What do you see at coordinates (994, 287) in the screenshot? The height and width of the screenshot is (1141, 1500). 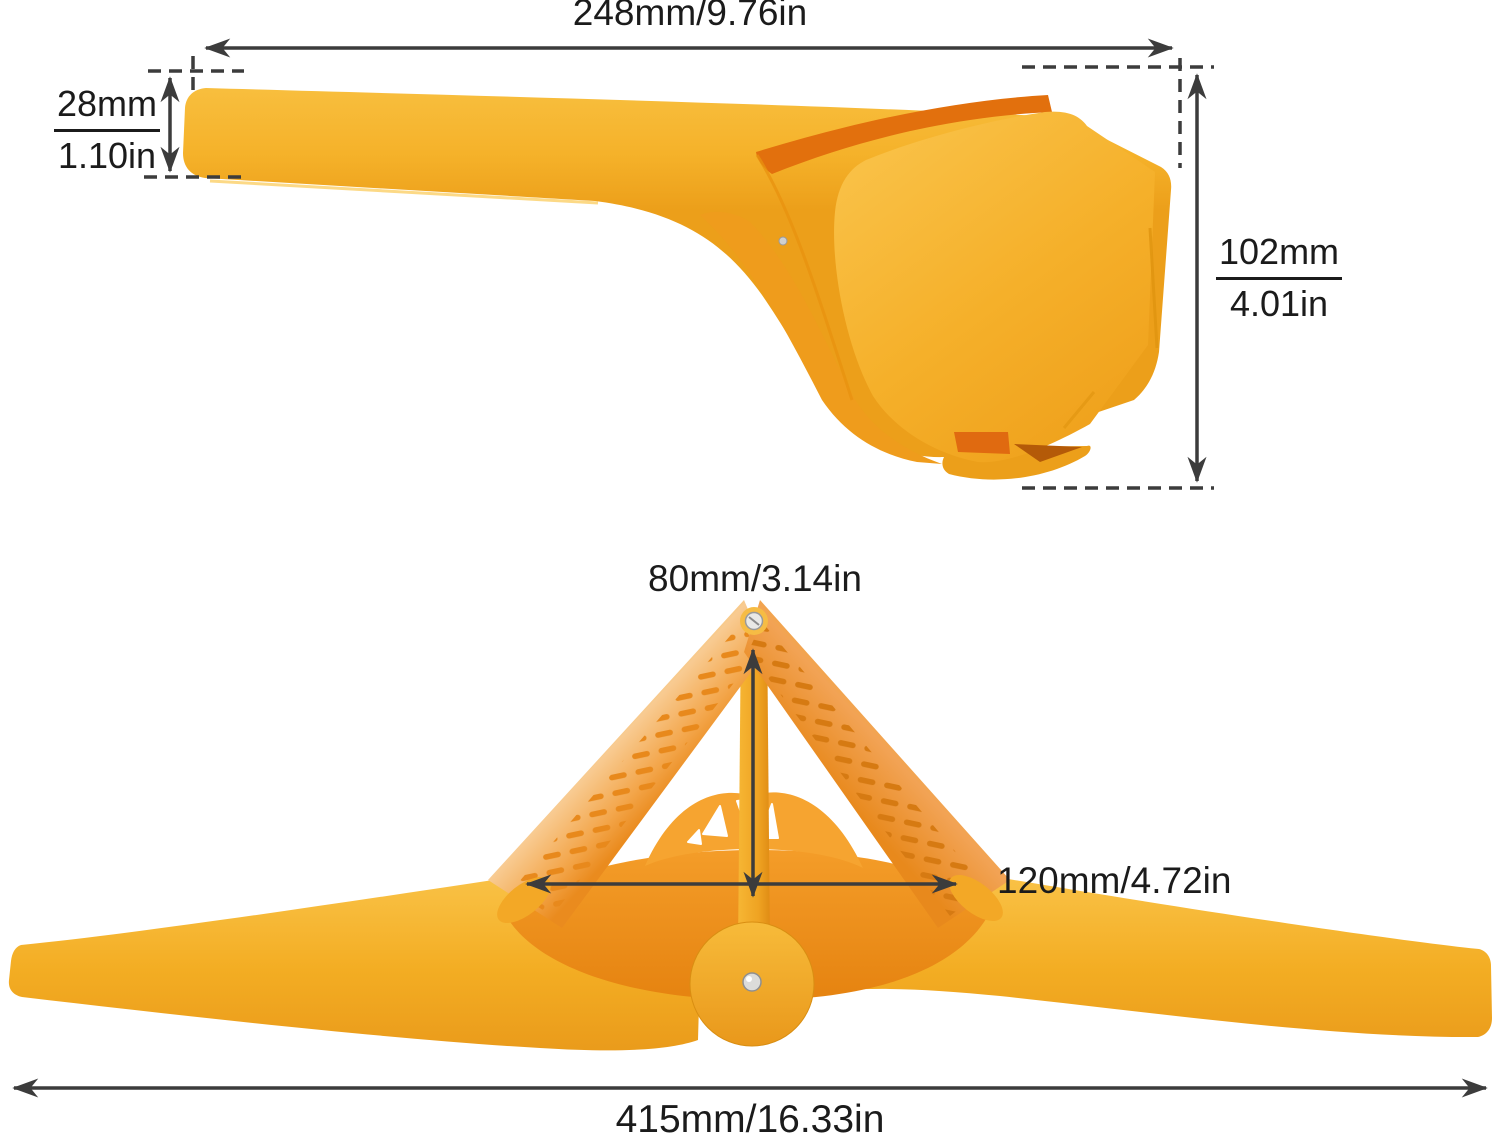 I see `closed-head-face` at bounding box center [994, 287].